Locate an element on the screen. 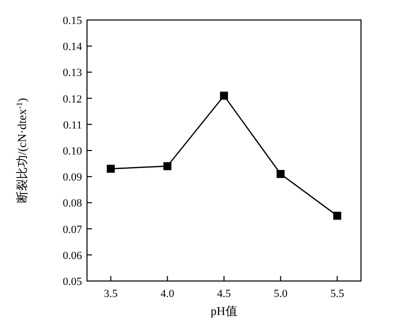 The height and width of the screenshot is (327, 414). y-tick-label: 0.08 is located at coordinates (72, 204).